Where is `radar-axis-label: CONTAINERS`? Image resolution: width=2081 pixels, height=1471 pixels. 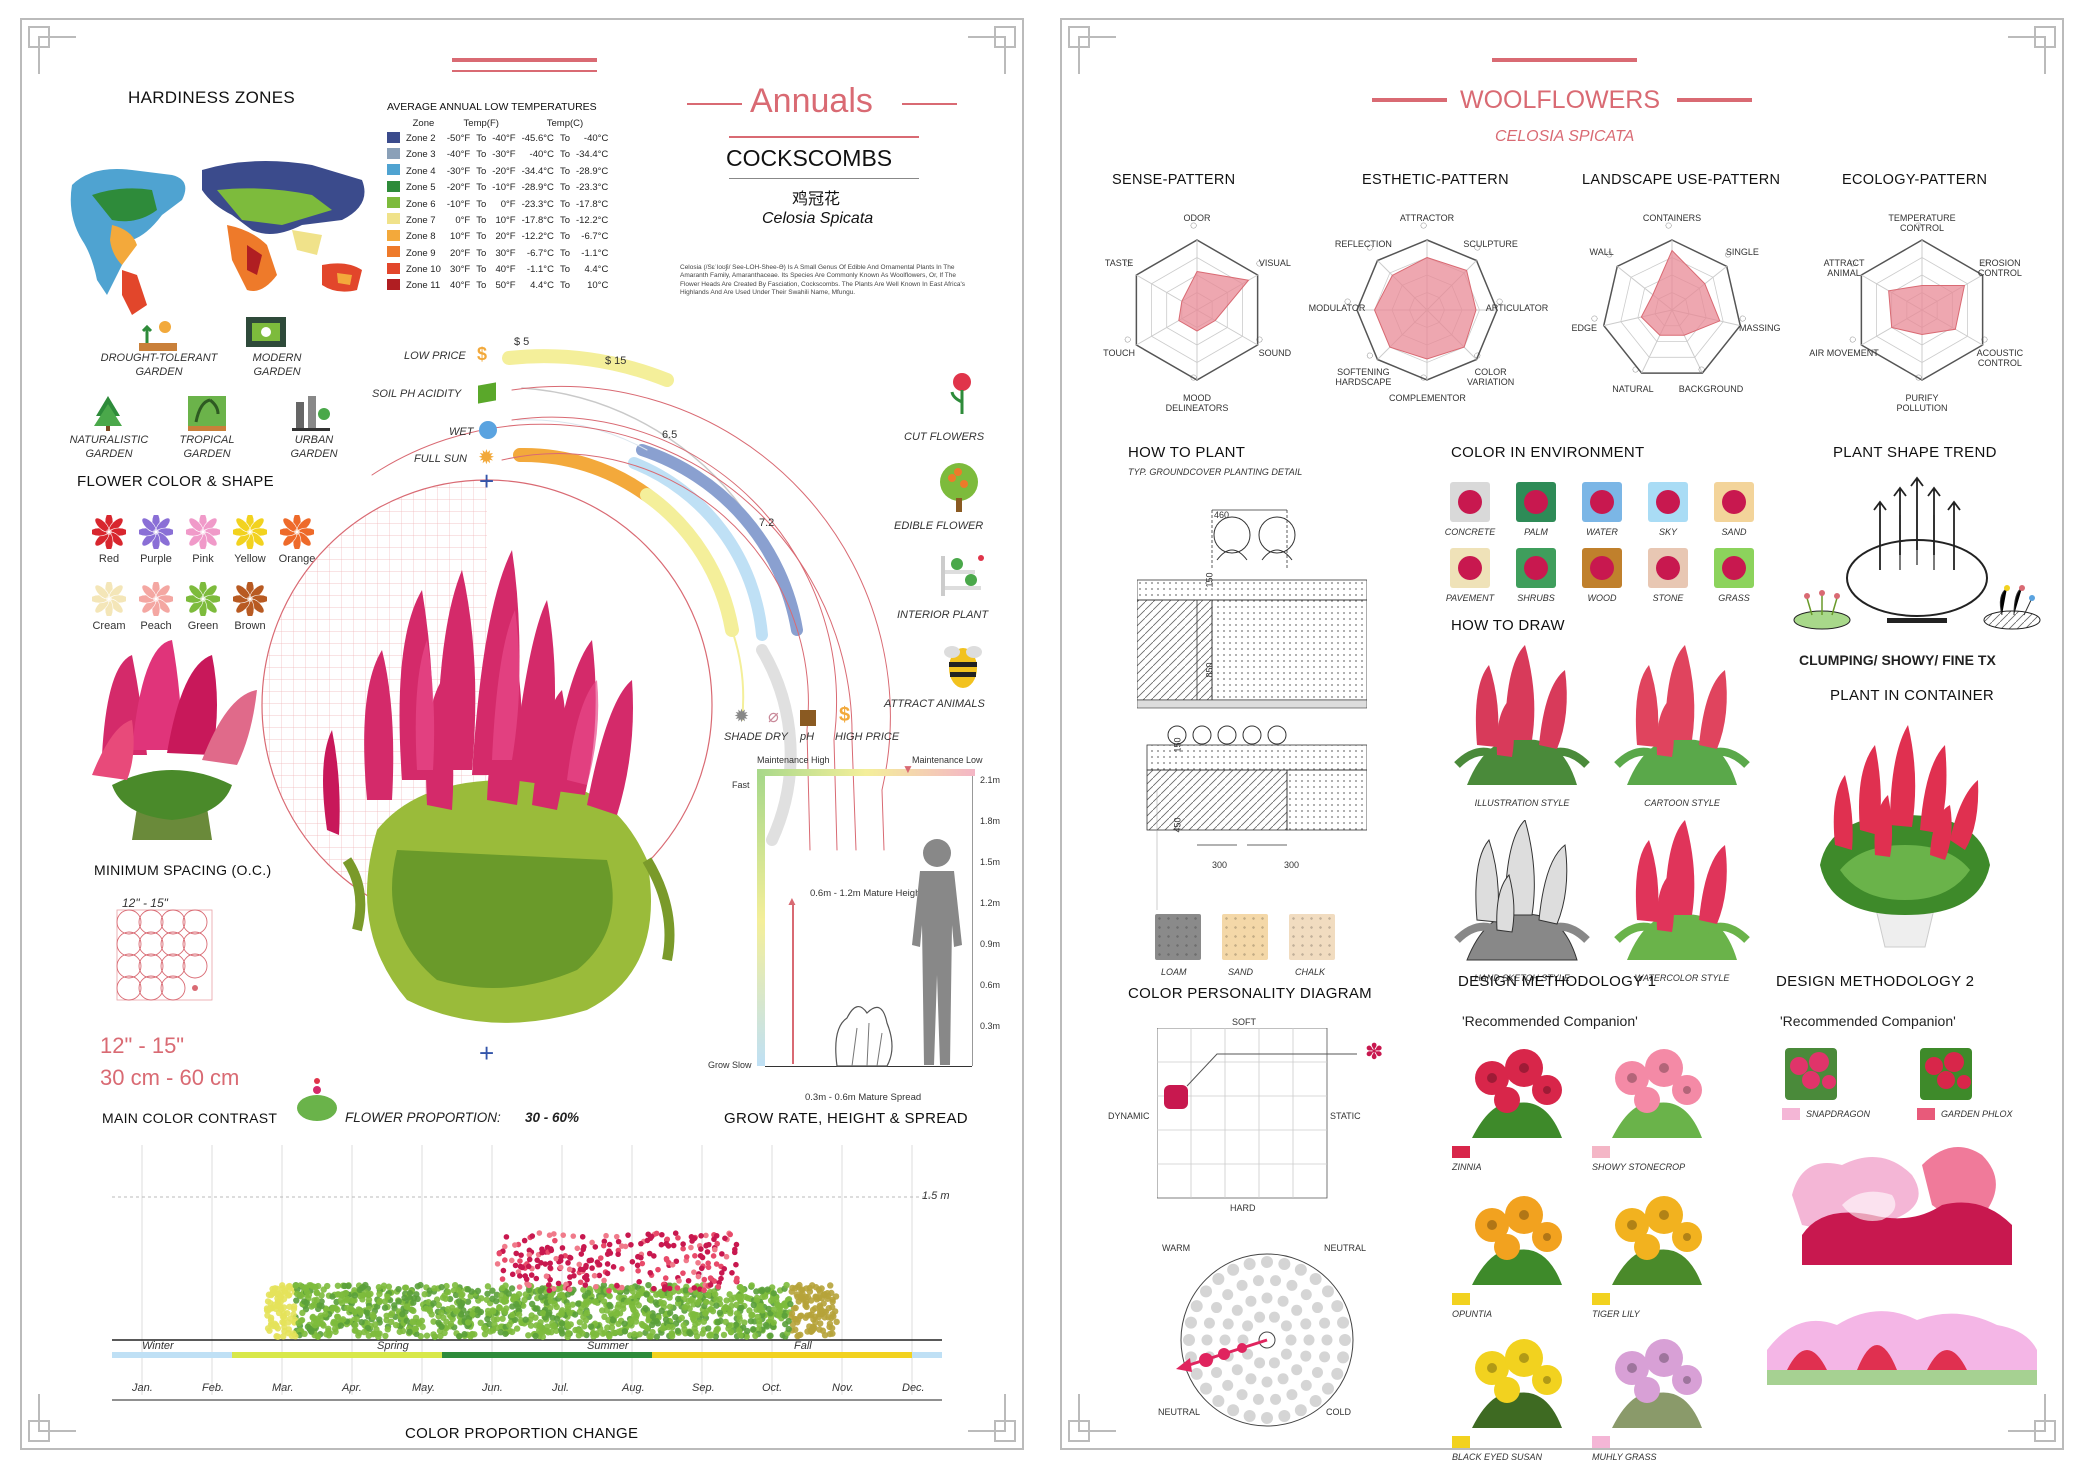 radar-axis-label: CONTAINERS is located at coordinates (1672, 218).